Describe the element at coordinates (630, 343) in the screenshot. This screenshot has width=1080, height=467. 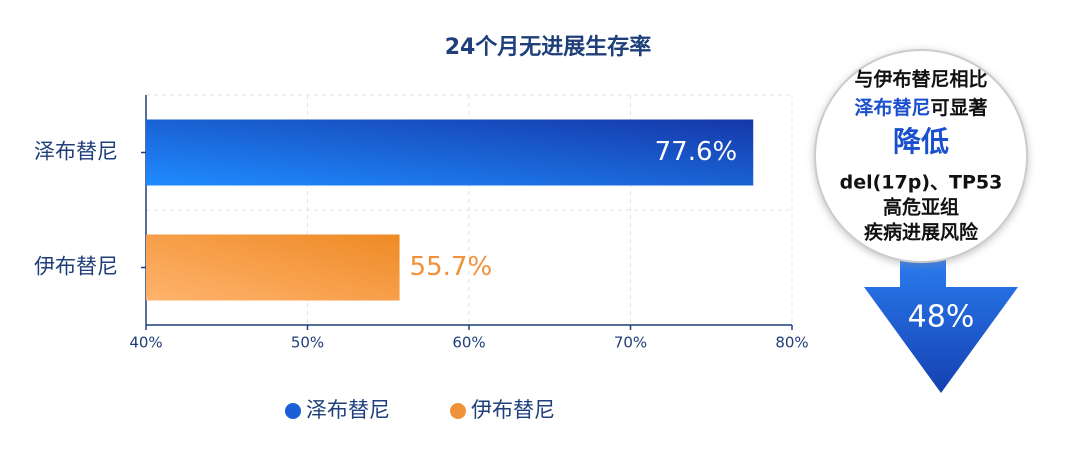
I see `x-tick-label: 70%` at that location.